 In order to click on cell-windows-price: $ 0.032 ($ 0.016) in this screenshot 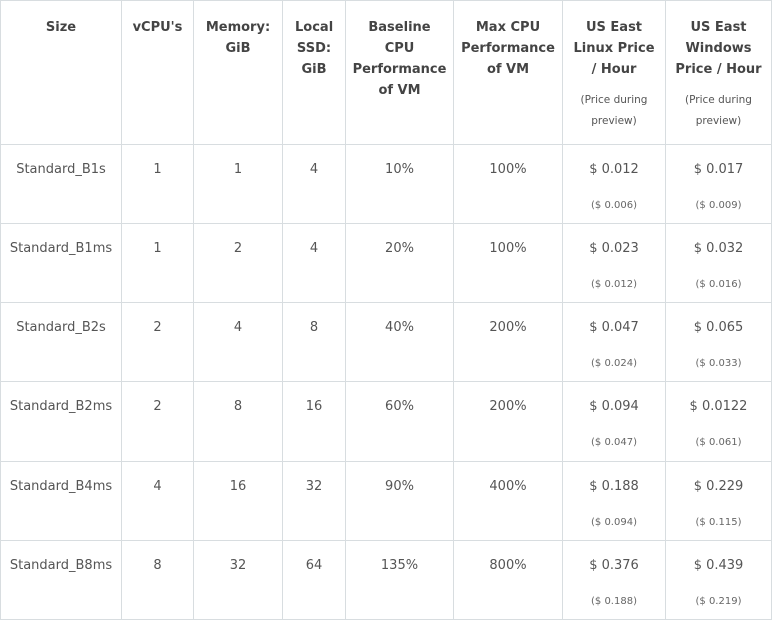, I will do `click(718, 263)`.